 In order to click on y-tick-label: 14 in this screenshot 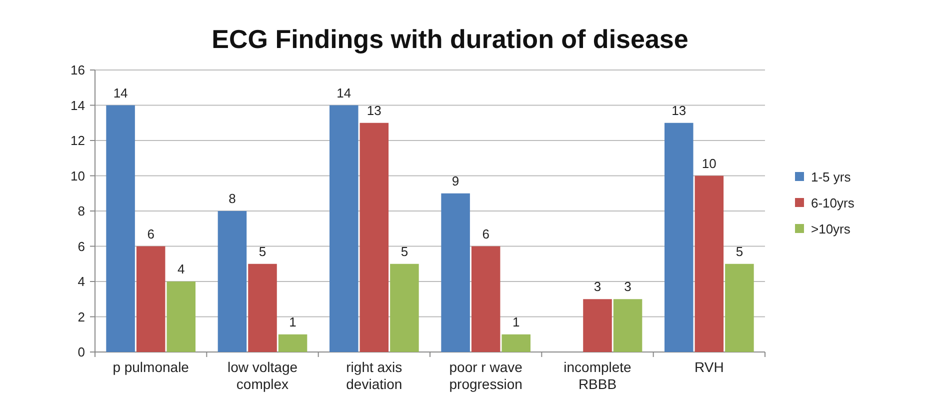, I will do `click(77, 105)`.